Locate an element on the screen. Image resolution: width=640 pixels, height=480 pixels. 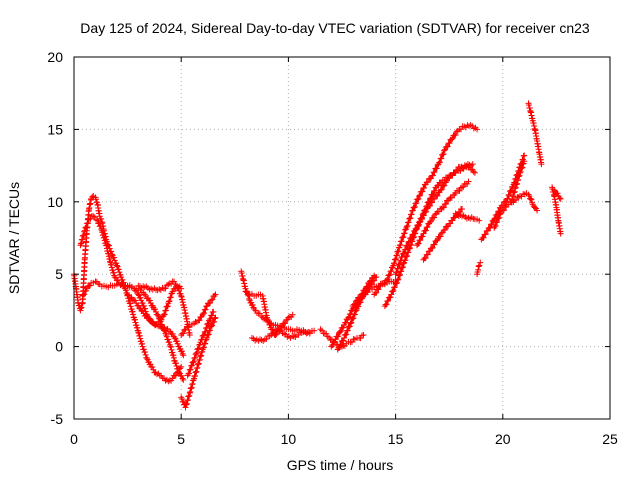
y-tick-label: 0 is located at coordinates (59, 347).